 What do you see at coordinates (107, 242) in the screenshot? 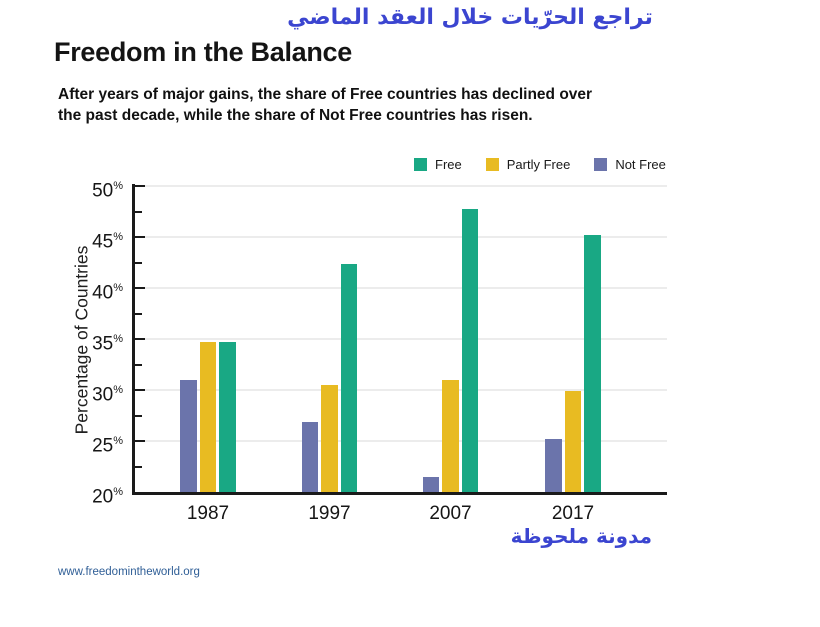
I see `y-tick-label-45: 45%` at bounding box center [107, 242].